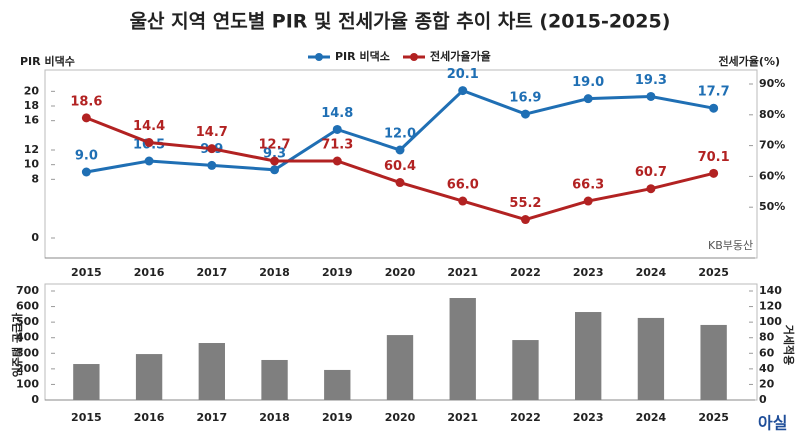 The width and height of the screenshot is (800, 437). I want to click on data-label: 70.1, so click(714, 157).